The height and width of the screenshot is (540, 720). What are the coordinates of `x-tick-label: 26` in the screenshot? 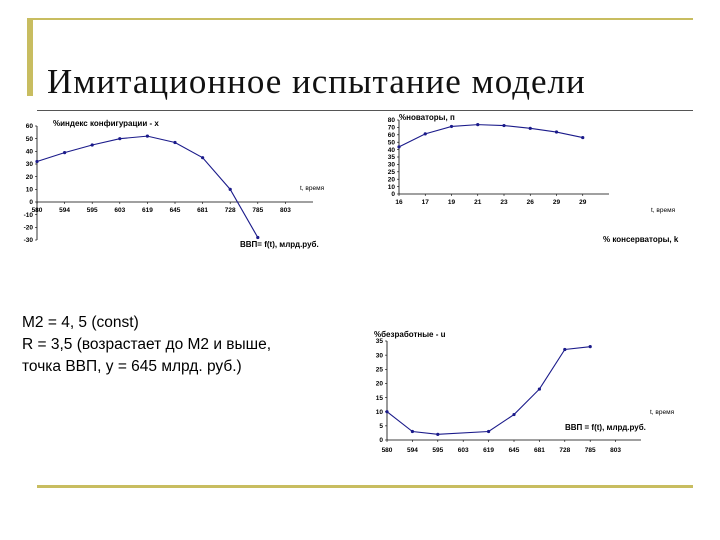 It's located at (531, 202).